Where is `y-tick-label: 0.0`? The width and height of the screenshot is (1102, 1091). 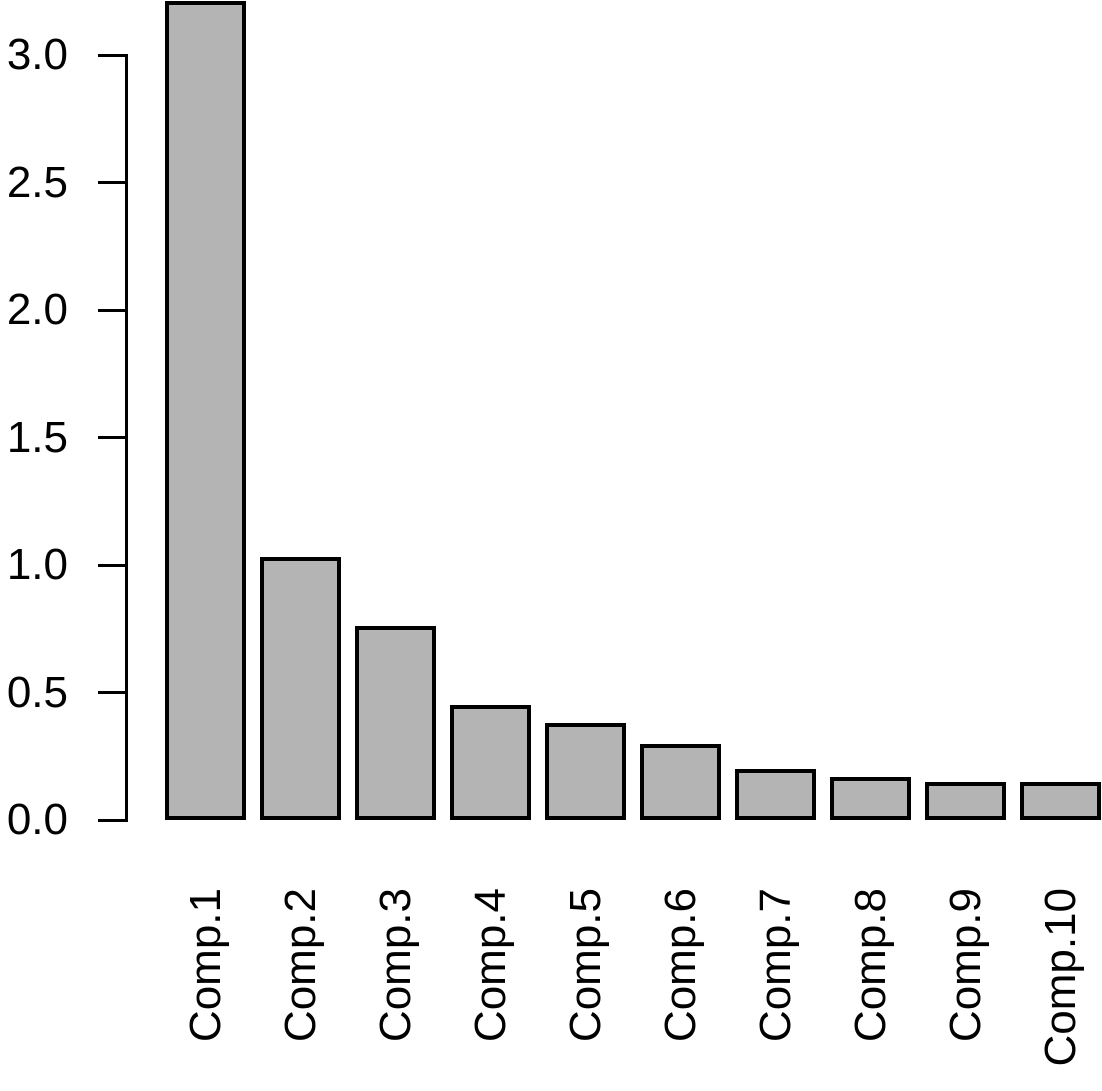
y-tick-label: 0.0 is located at coordinates (37, 819).